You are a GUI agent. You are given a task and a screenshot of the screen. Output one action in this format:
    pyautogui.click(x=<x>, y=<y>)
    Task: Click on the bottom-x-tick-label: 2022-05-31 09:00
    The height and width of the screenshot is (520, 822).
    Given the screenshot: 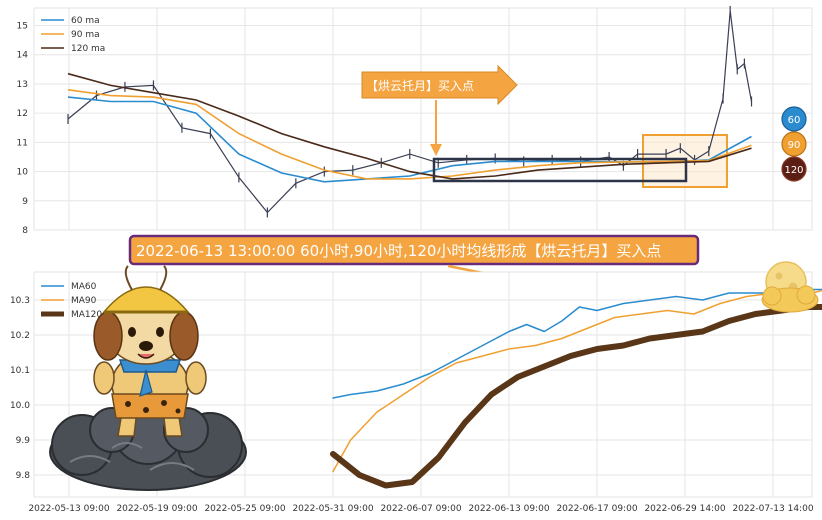 What is the action you would take?
    pyautogui.click(x=332, y=509)
    